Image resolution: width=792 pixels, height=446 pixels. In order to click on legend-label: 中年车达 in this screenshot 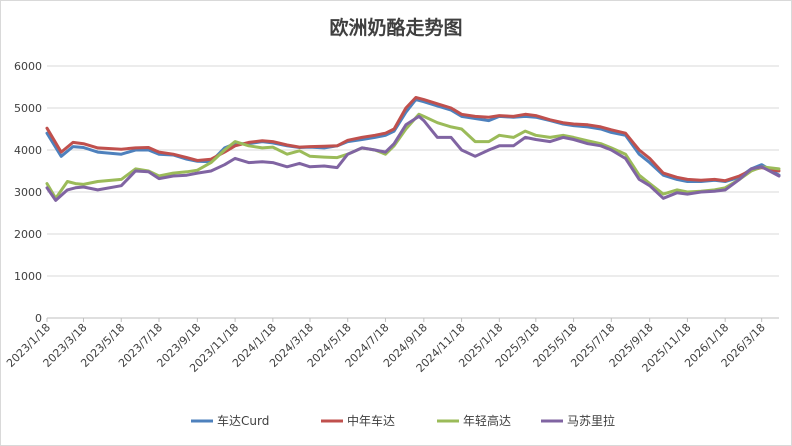, I will do `click(371, 420)`.